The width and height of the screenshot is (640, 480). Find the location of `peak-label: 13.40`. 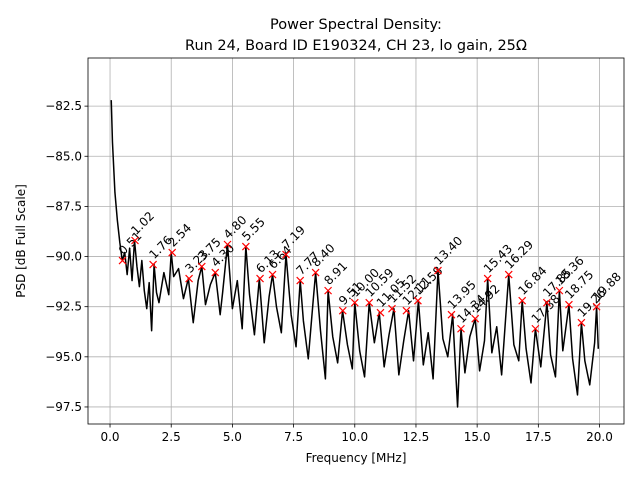

peak-label: 13.40 is located at coordinates (448, 251).